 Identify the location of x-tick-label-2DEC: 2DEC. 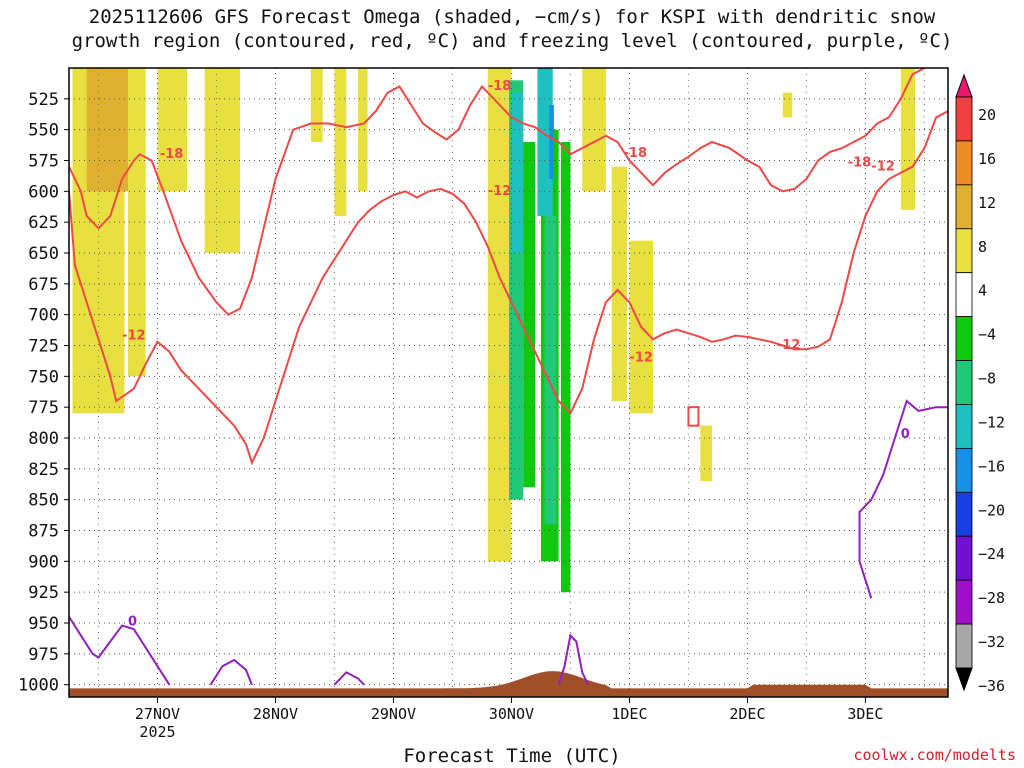
(747, 714).